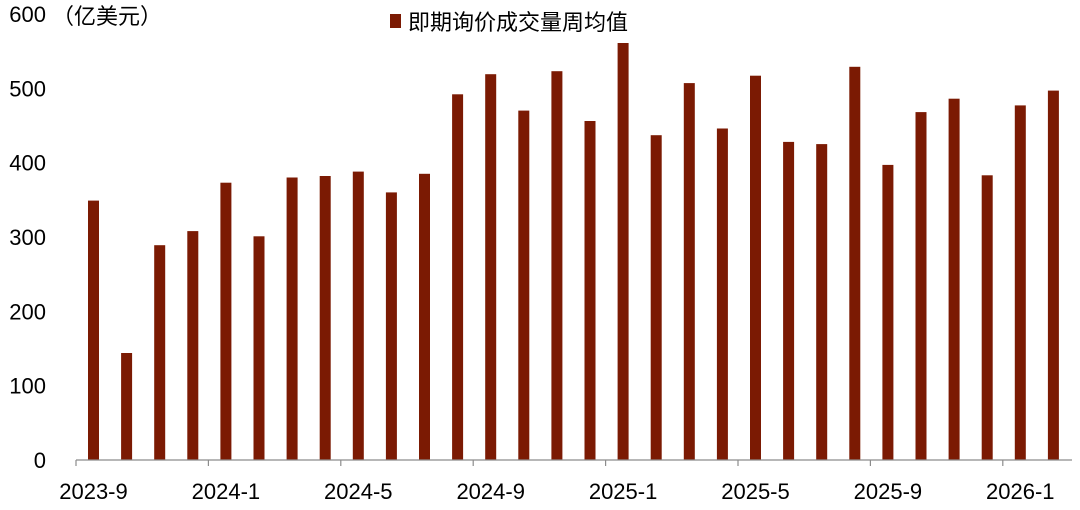  I want to click on y-tick-label: 400, so click(27, 163).